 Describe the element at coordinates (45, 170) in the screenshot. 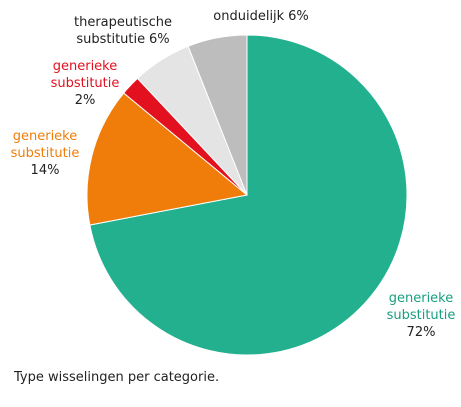

I see `slice-value: 14%` at that location.